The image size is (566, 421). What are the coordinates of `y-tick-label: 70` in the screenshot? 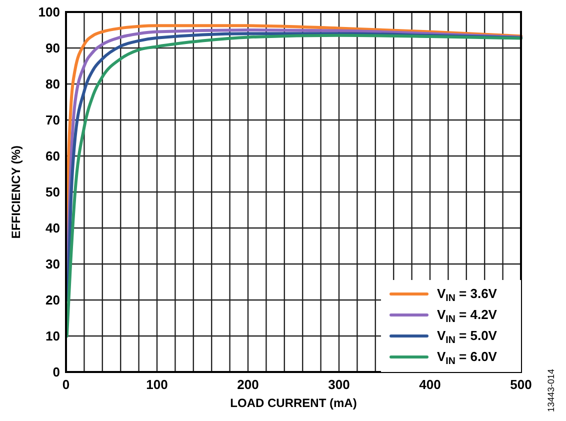 It's located at (53, 120).